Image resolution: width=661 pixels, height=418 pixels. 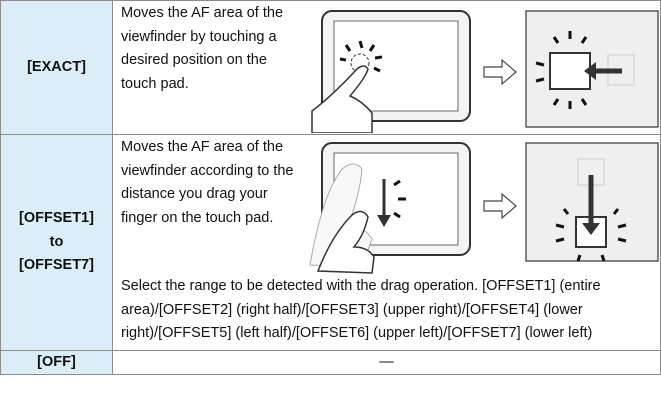 I want to click on row-label: [OFFSET1] to [OFFSET7], so click(x=56, y=242).